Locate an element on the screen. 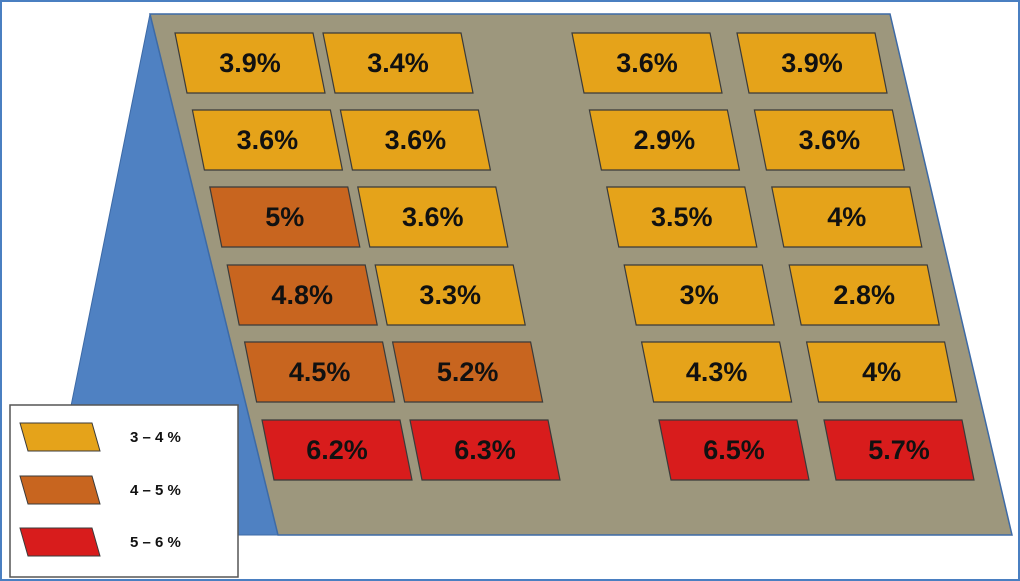 The height and width of the screenshot is (581, 1020). legend: 3 – 4 % 4 – 5 % 5 – 6 % is located at coordinates (100, 489).